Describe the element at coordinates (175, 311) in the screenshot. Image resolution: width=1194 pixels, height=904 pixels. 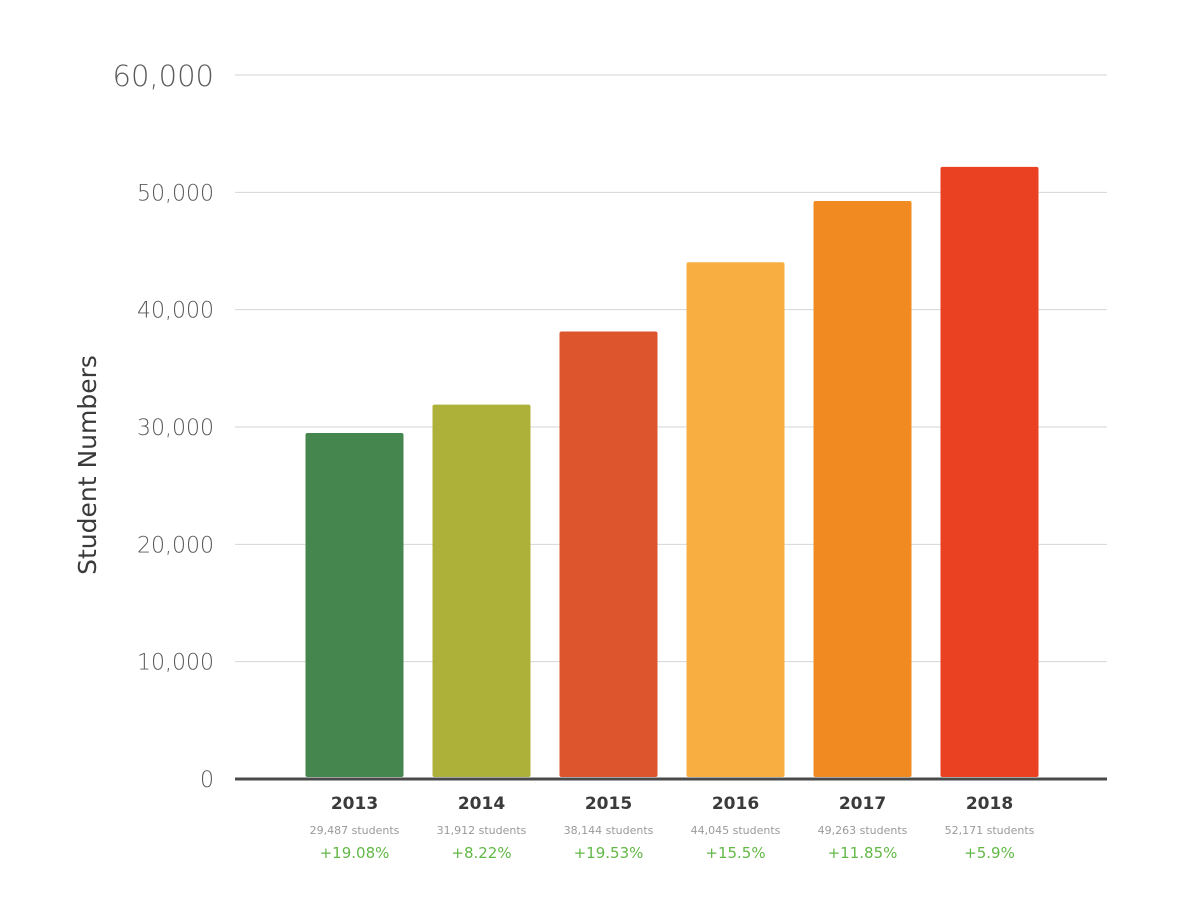
I see `y-tick-label: 40,000` at that location.